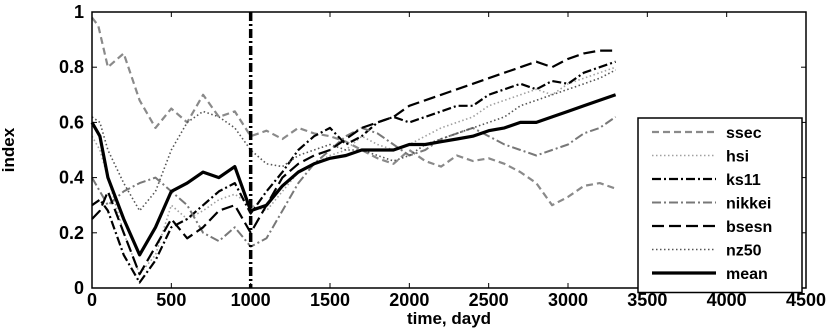 The width and height of the screenshot is (836, 328). Describe the element at coordinates (251, 300) in the screenshot. I see `x-tick-label: 1000` at that location.